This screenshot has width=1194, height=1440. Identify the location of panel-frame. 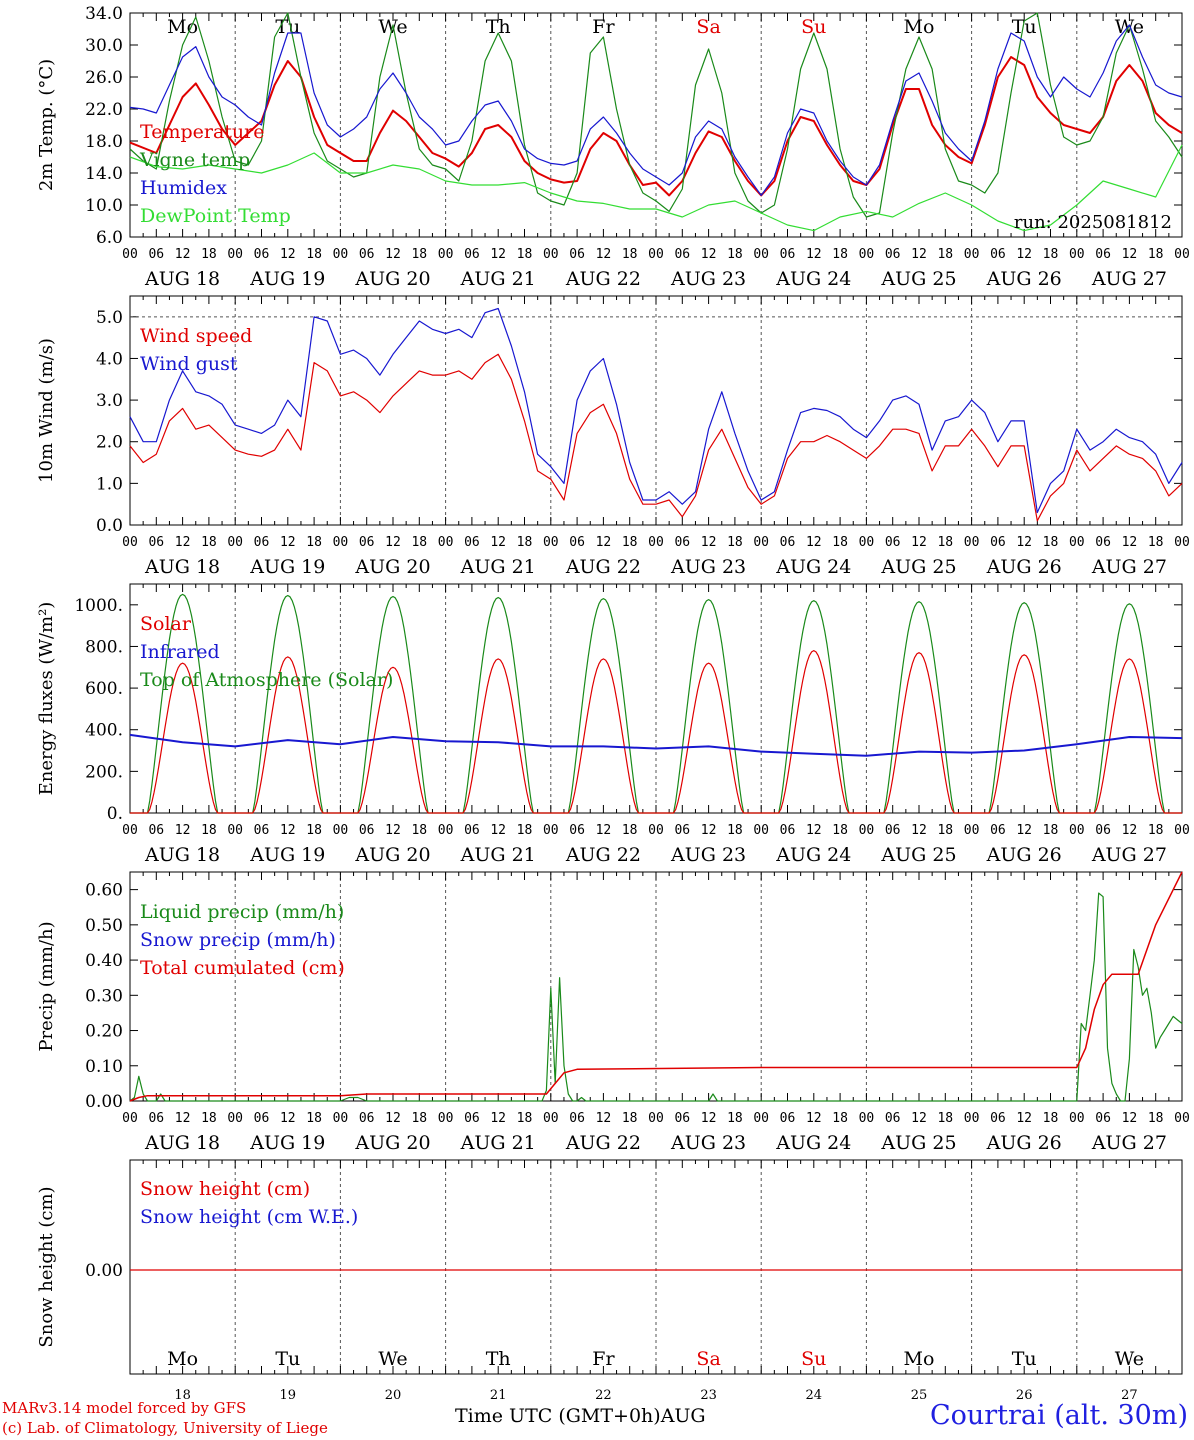
(656, 125).